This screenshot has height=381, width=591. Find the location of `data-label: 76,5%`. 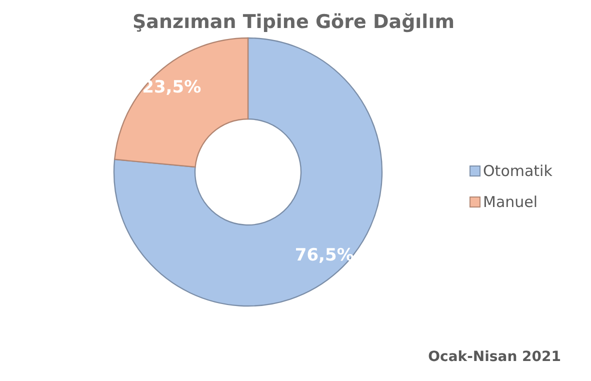

data-label: 76,5% is located at coordinates (324, 256).